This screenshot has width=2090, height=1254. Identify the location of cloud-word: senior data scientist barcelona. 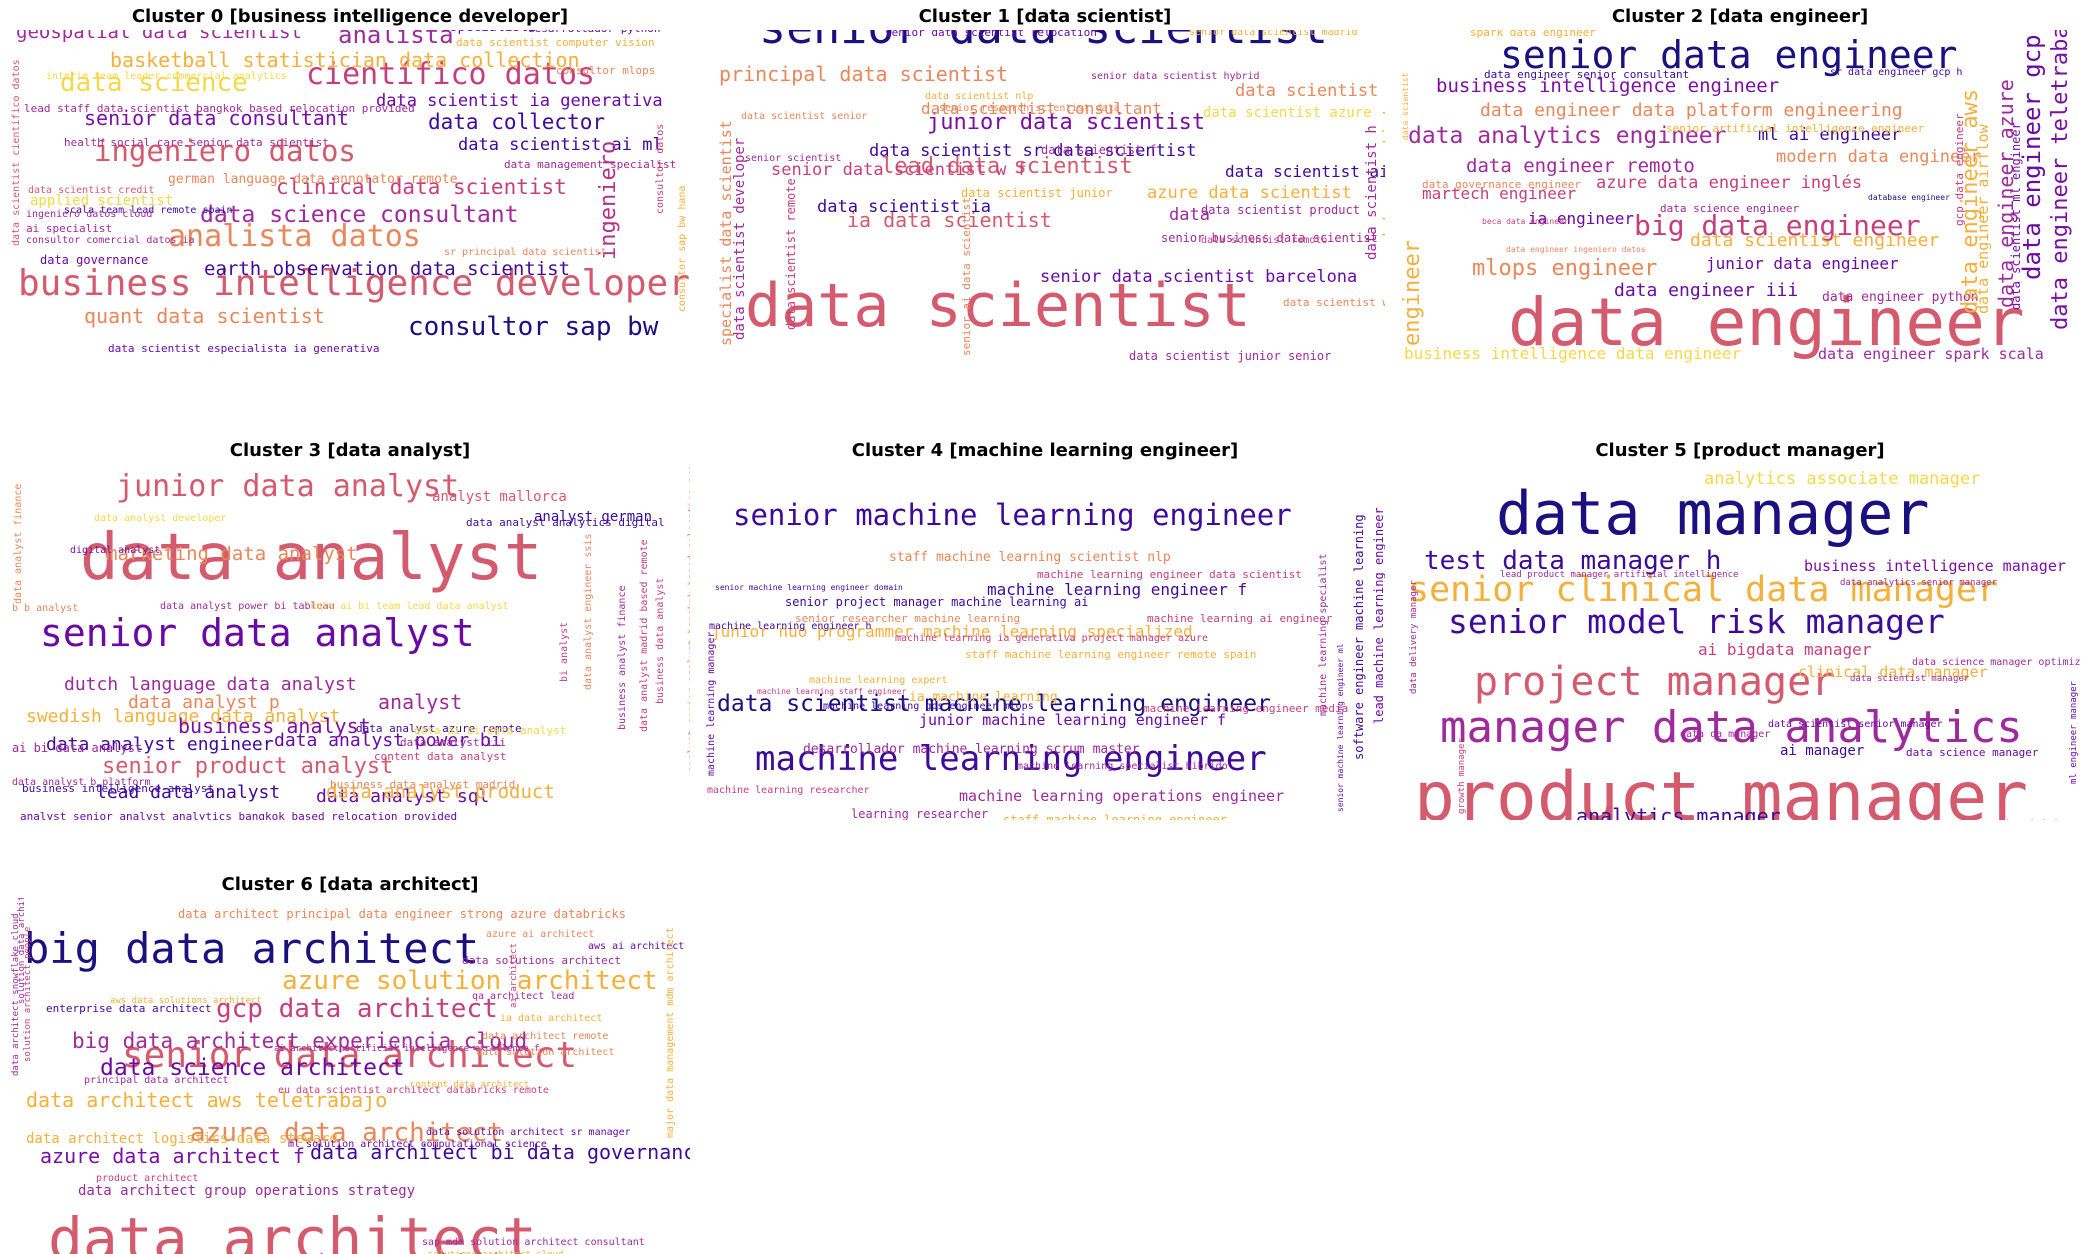
(1199, 277).